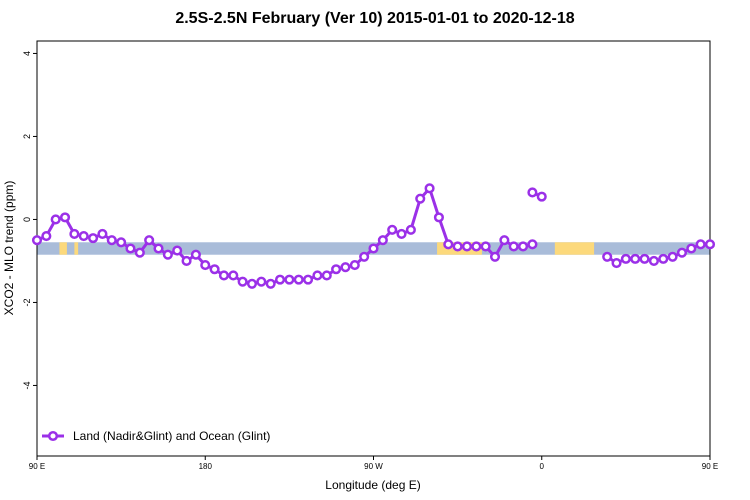 This screenshot has height=500, width=750. Describe the element at coordinates (206, 466) in the screenshot. I see `x-tick-label: 180` at that location.